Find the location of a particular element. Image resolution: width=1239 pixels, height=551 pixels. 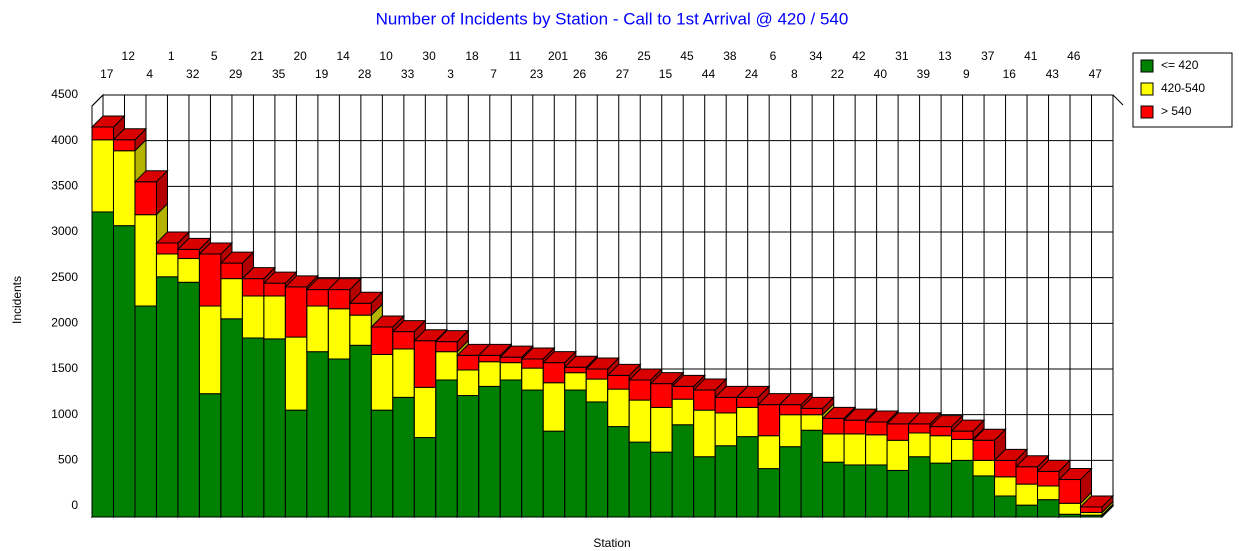

x-tick-label: 43 is located at coordinates (1053, 74).